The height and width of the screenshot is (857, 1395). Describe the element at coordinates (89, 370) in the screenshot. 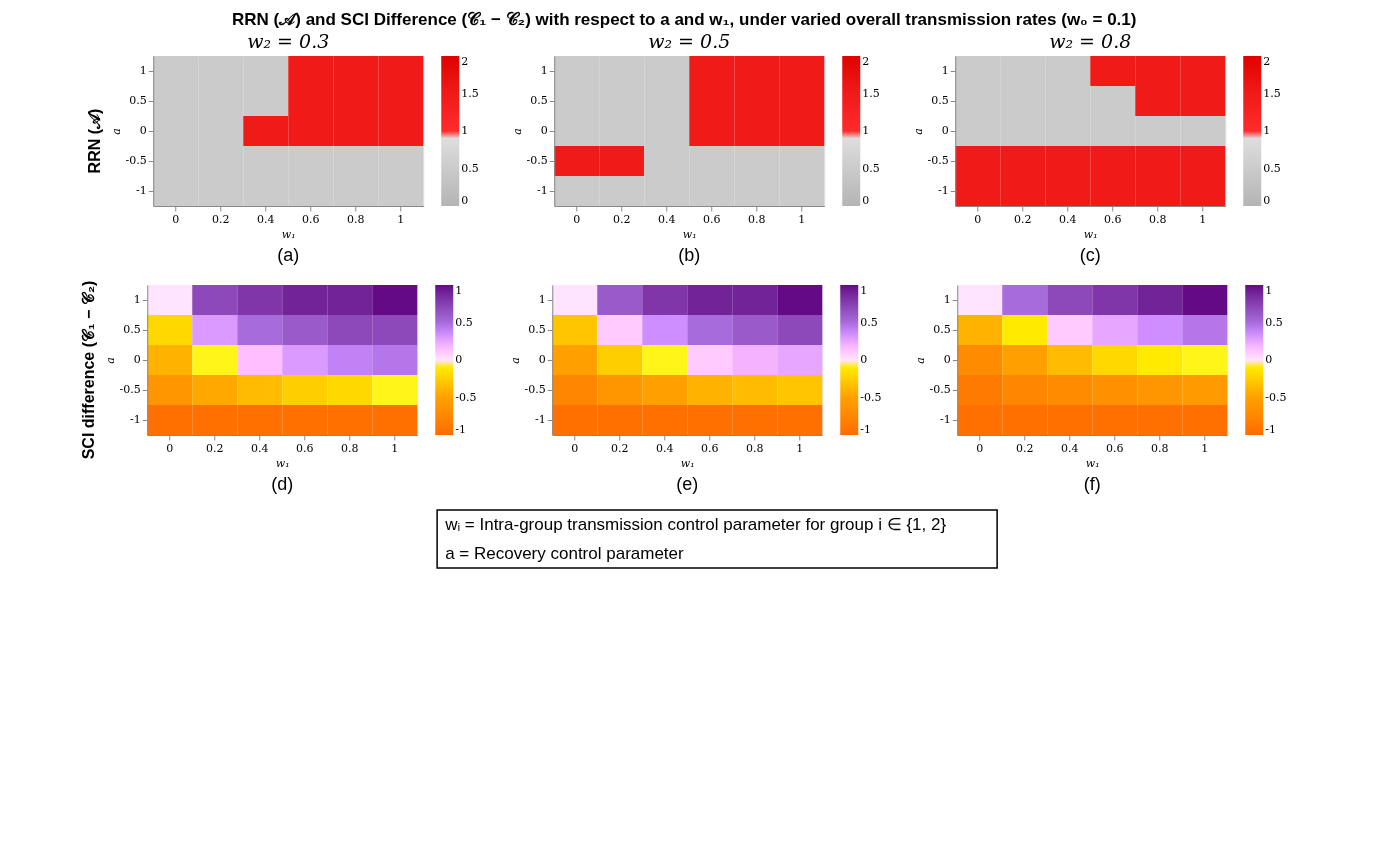

I see `text: SCI difference (𝒞₁ − 𝒞₂)` at that location.